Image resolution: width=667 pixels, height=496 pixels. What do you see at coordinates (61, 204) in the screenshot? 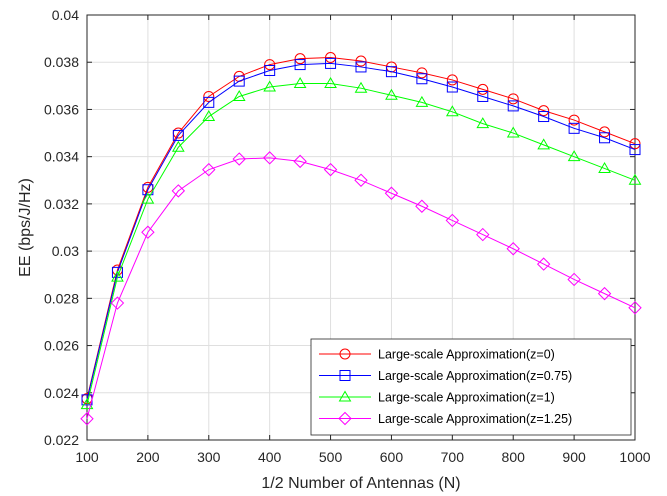
I see `y-tick-label: 0.032` at bounding box center [61, 204].